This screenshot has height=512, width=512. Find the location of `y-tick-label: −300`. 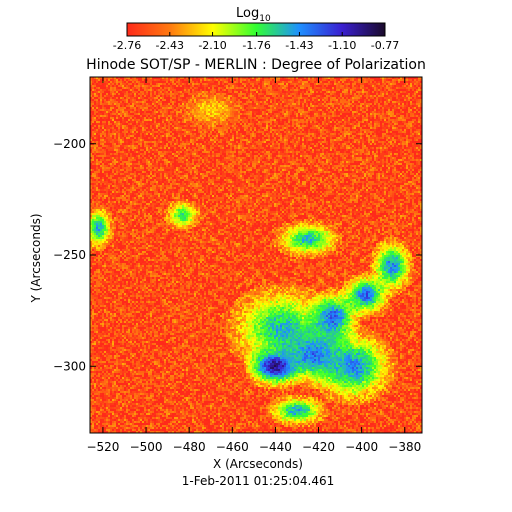

y-tick-label: −300 is located at coordinates (69, 366).